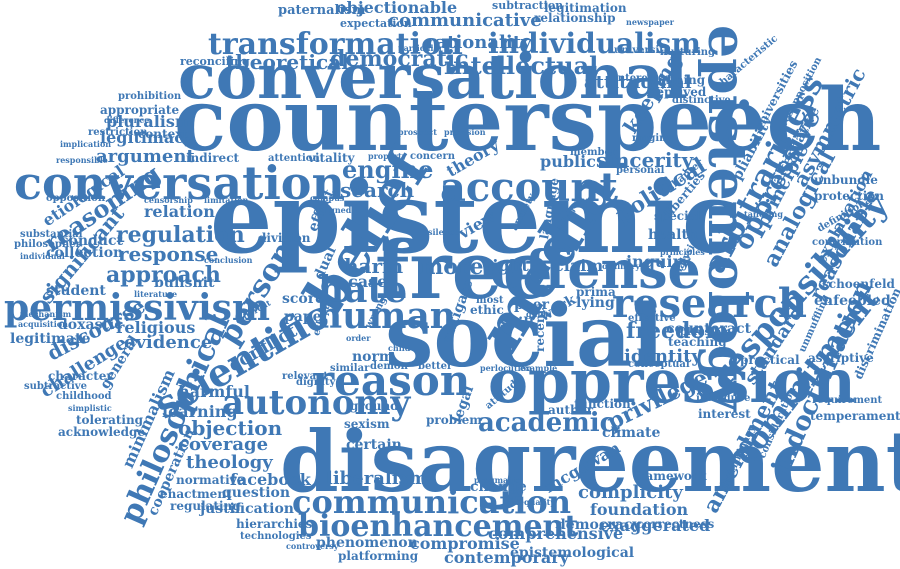  What do you see at coordinates (506, 265) in the screenshot?
I see `cloud-word-right: right` at bounding box center [506, 265].